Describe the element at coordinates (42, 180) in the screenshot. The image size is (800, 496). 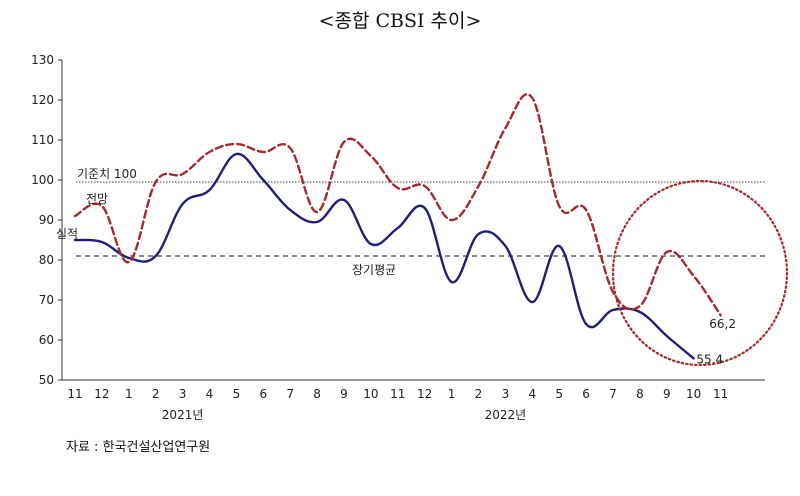
I see `y-tick-label: 100` at that location.